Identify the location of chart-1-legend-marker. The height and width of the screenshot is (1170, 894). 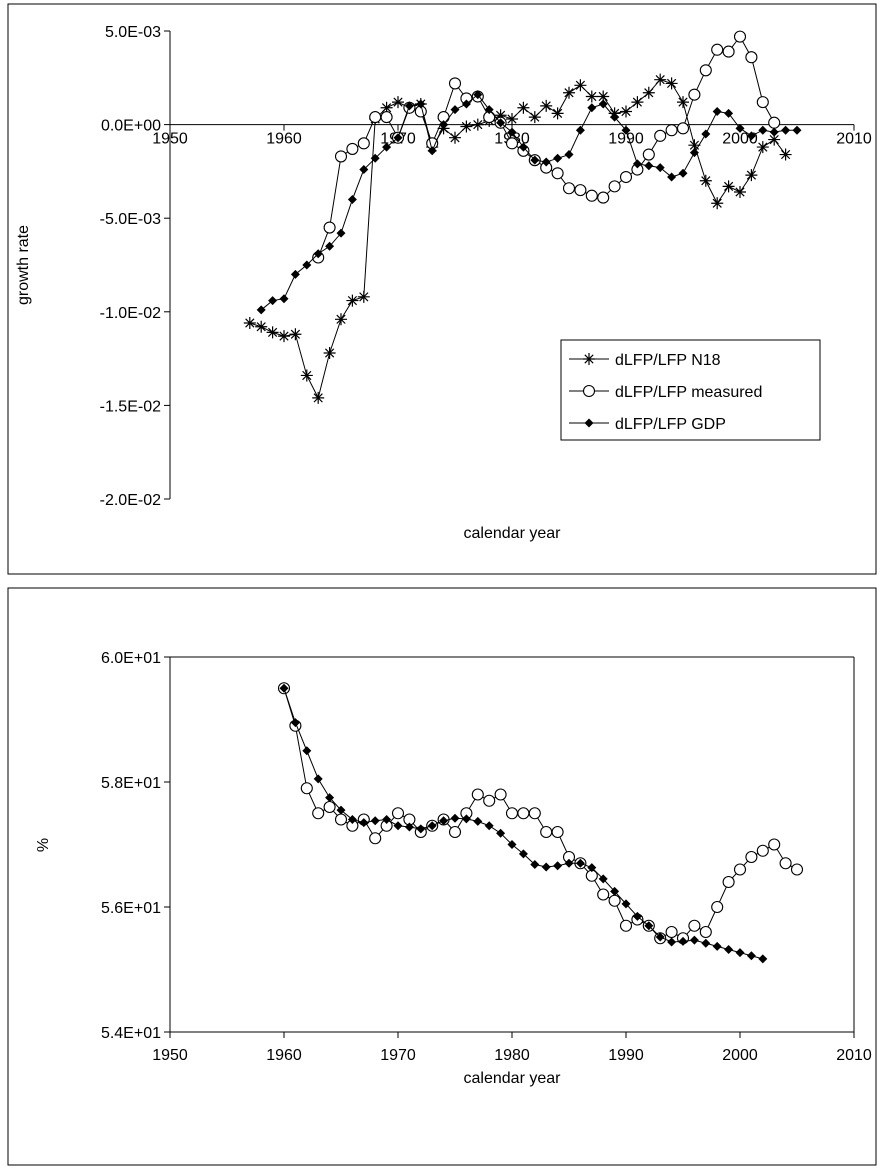
(589, 391).